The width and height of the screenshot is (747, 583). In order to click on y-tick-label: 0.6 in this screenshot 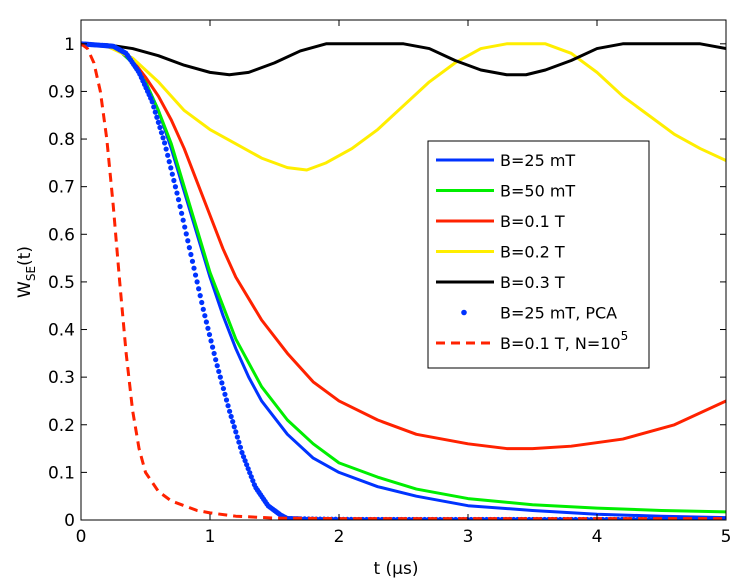, I will do `click(61, 235)`.